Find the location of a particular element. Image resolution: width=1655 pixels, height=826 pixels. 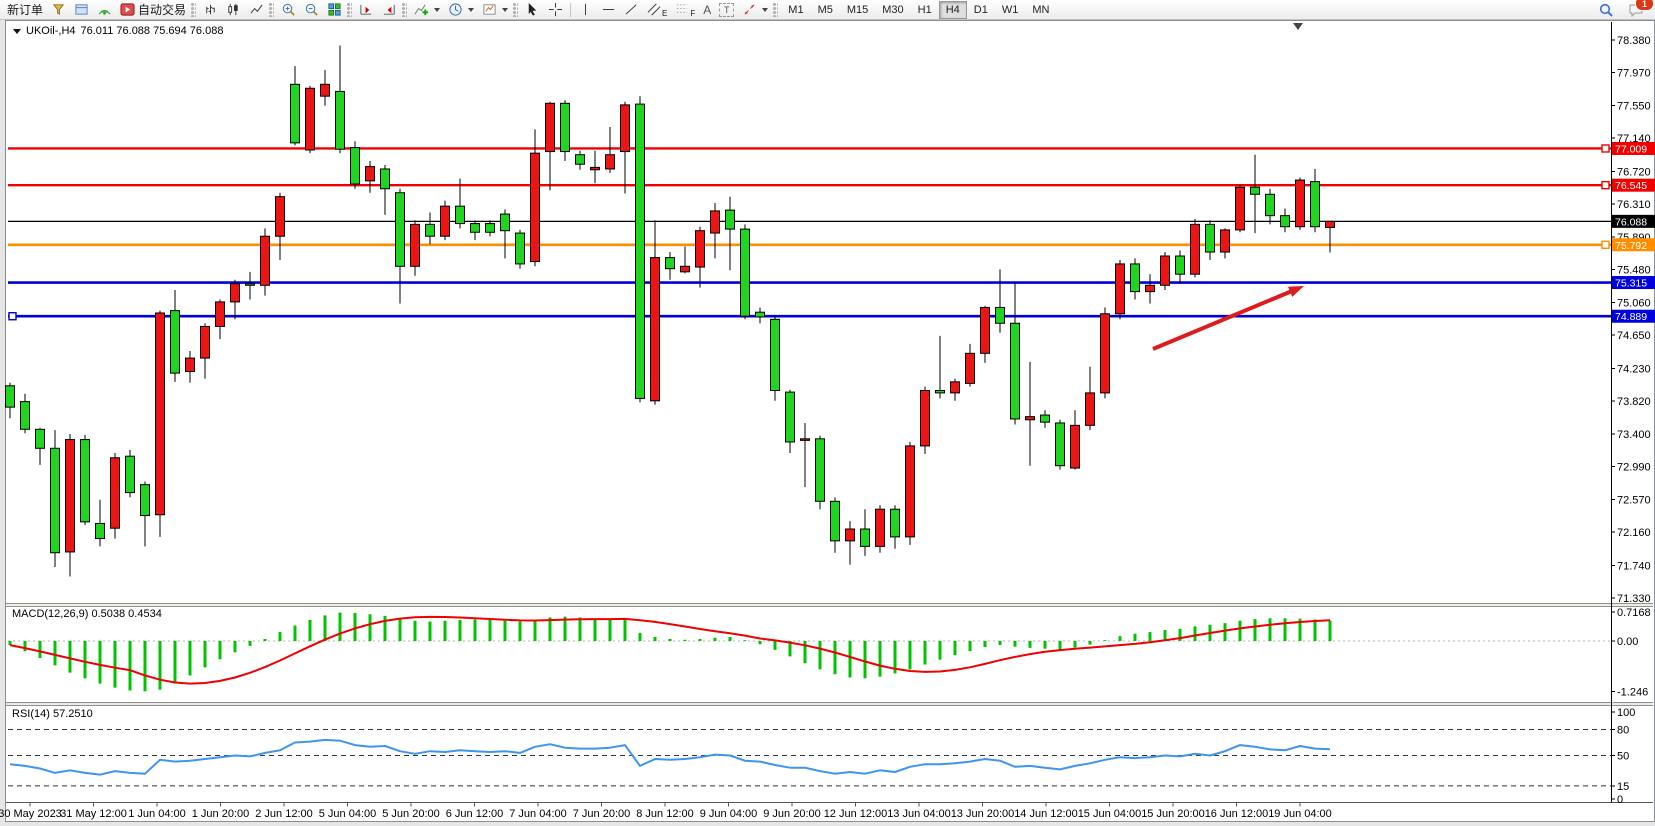

svg-text: 77.550 is located at coordinates (1634, 107).